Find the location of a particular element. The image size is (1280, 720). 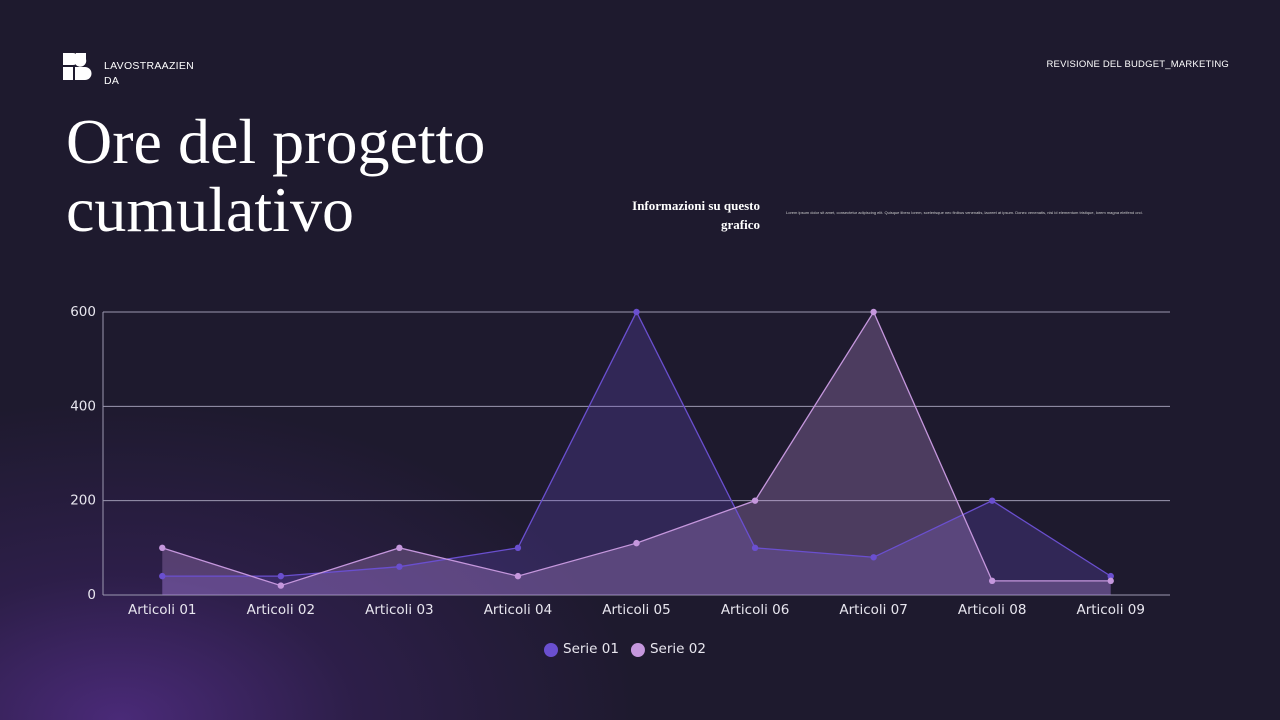

brand: LAVOSTRAAZIENDA is located at coordinates (149, 73).